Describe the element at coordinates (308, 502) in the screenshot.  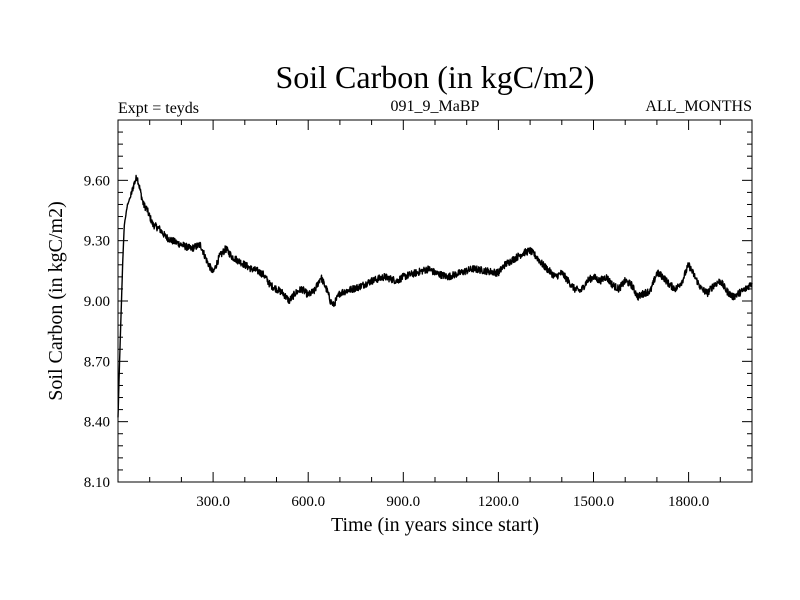
I see `x-tick-label: 600.0` at that location.